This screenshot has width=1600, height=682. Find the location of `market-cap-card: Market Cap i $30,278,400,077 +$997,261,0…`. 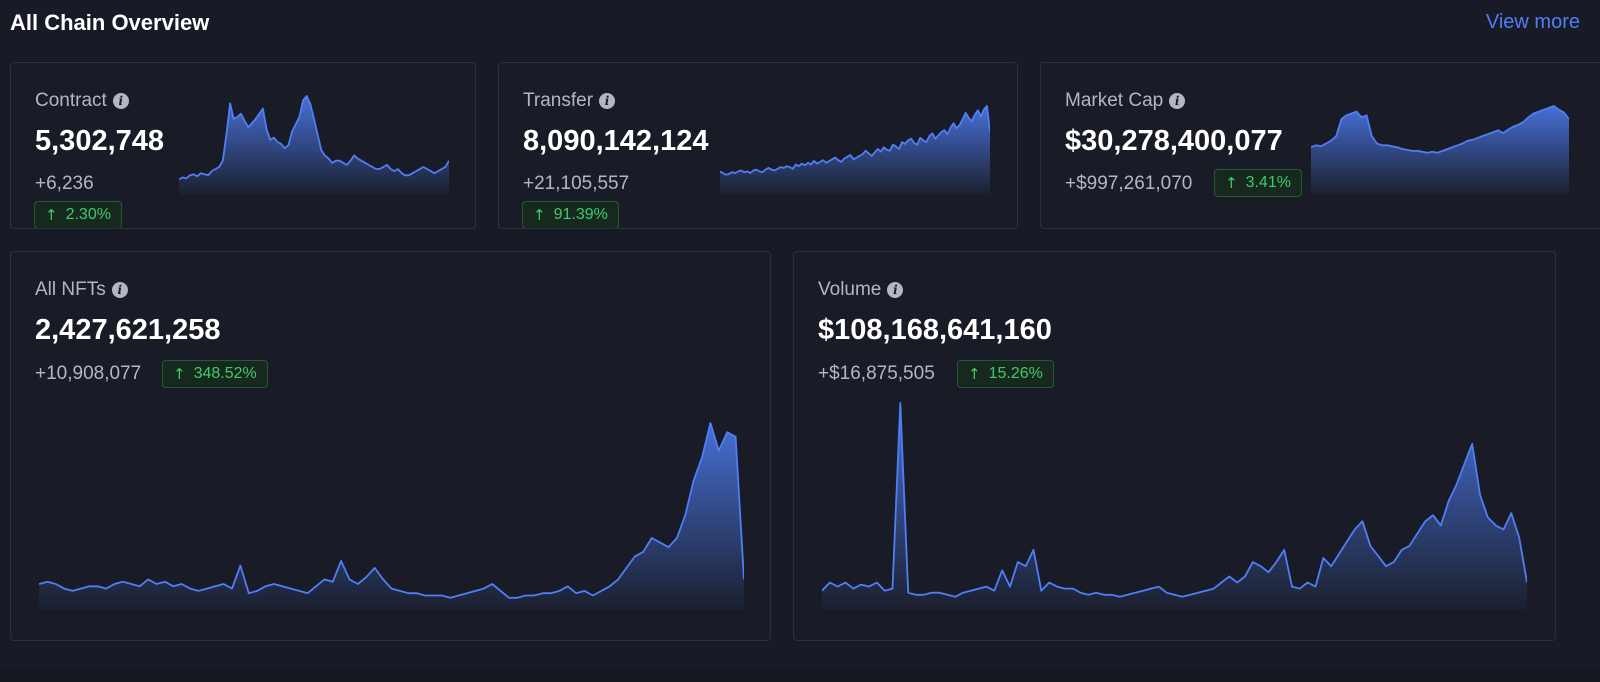

market-cap-card: Market Cap i $30,278,400,077 +$997,261,0… is located at coordinates (1320, 145).